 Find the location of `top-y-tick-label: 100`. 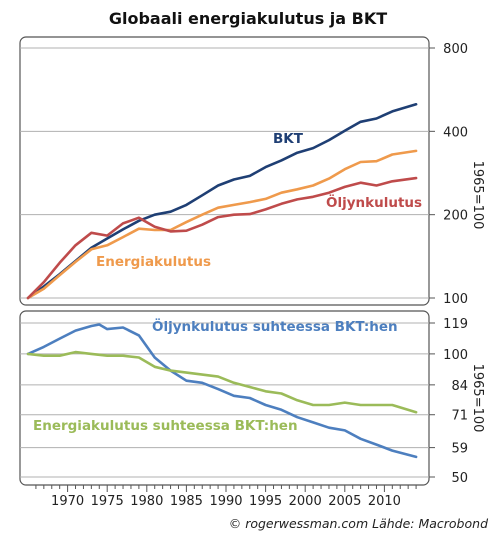

top-y-tick-label: 100 is located at coordinates (455, 299).